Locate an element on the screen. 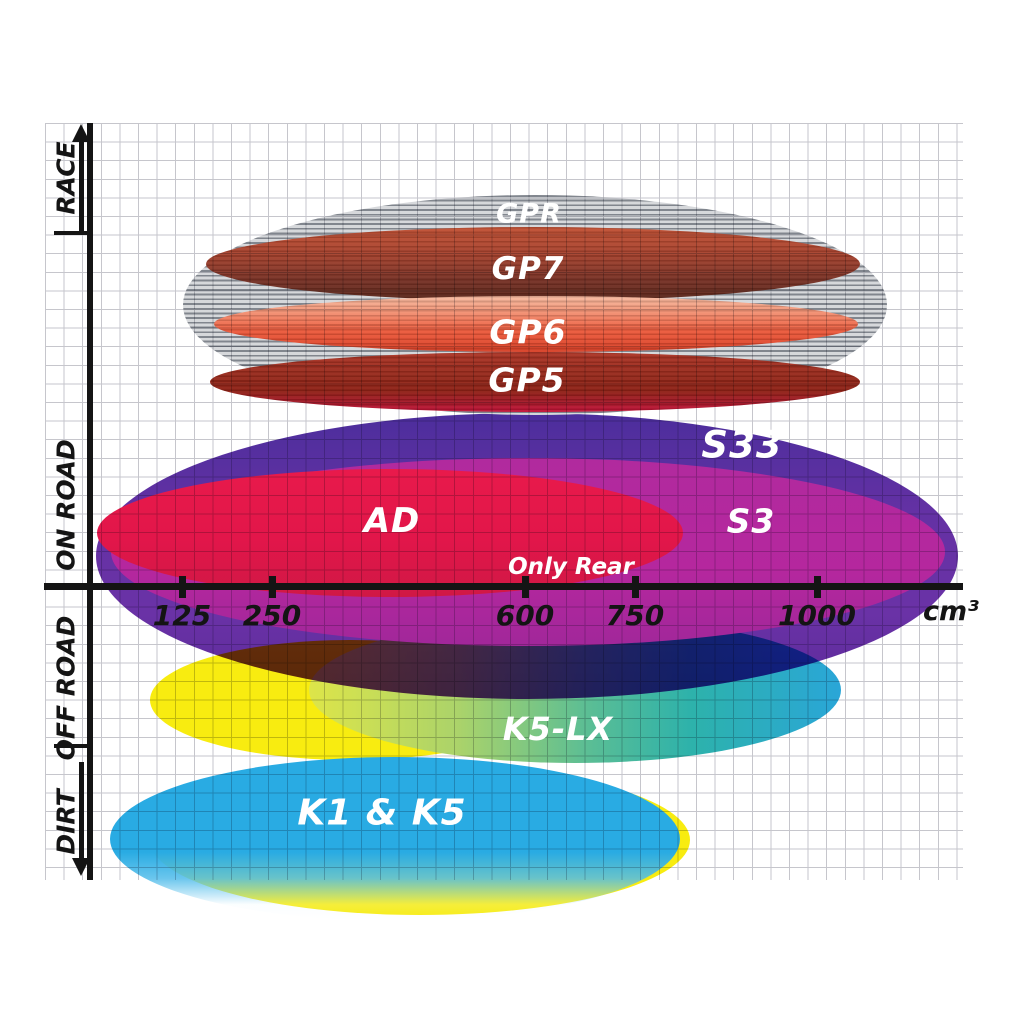  x-axis-line is located at coordinates (503, 586).